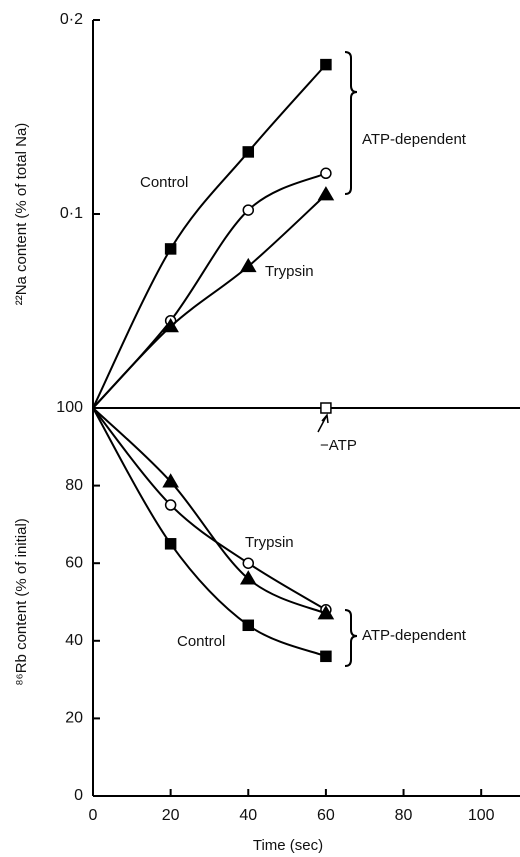  Describe the element at coordinates (326, 815) in the screenshot. I see `x-tick-label: 60` at that location.